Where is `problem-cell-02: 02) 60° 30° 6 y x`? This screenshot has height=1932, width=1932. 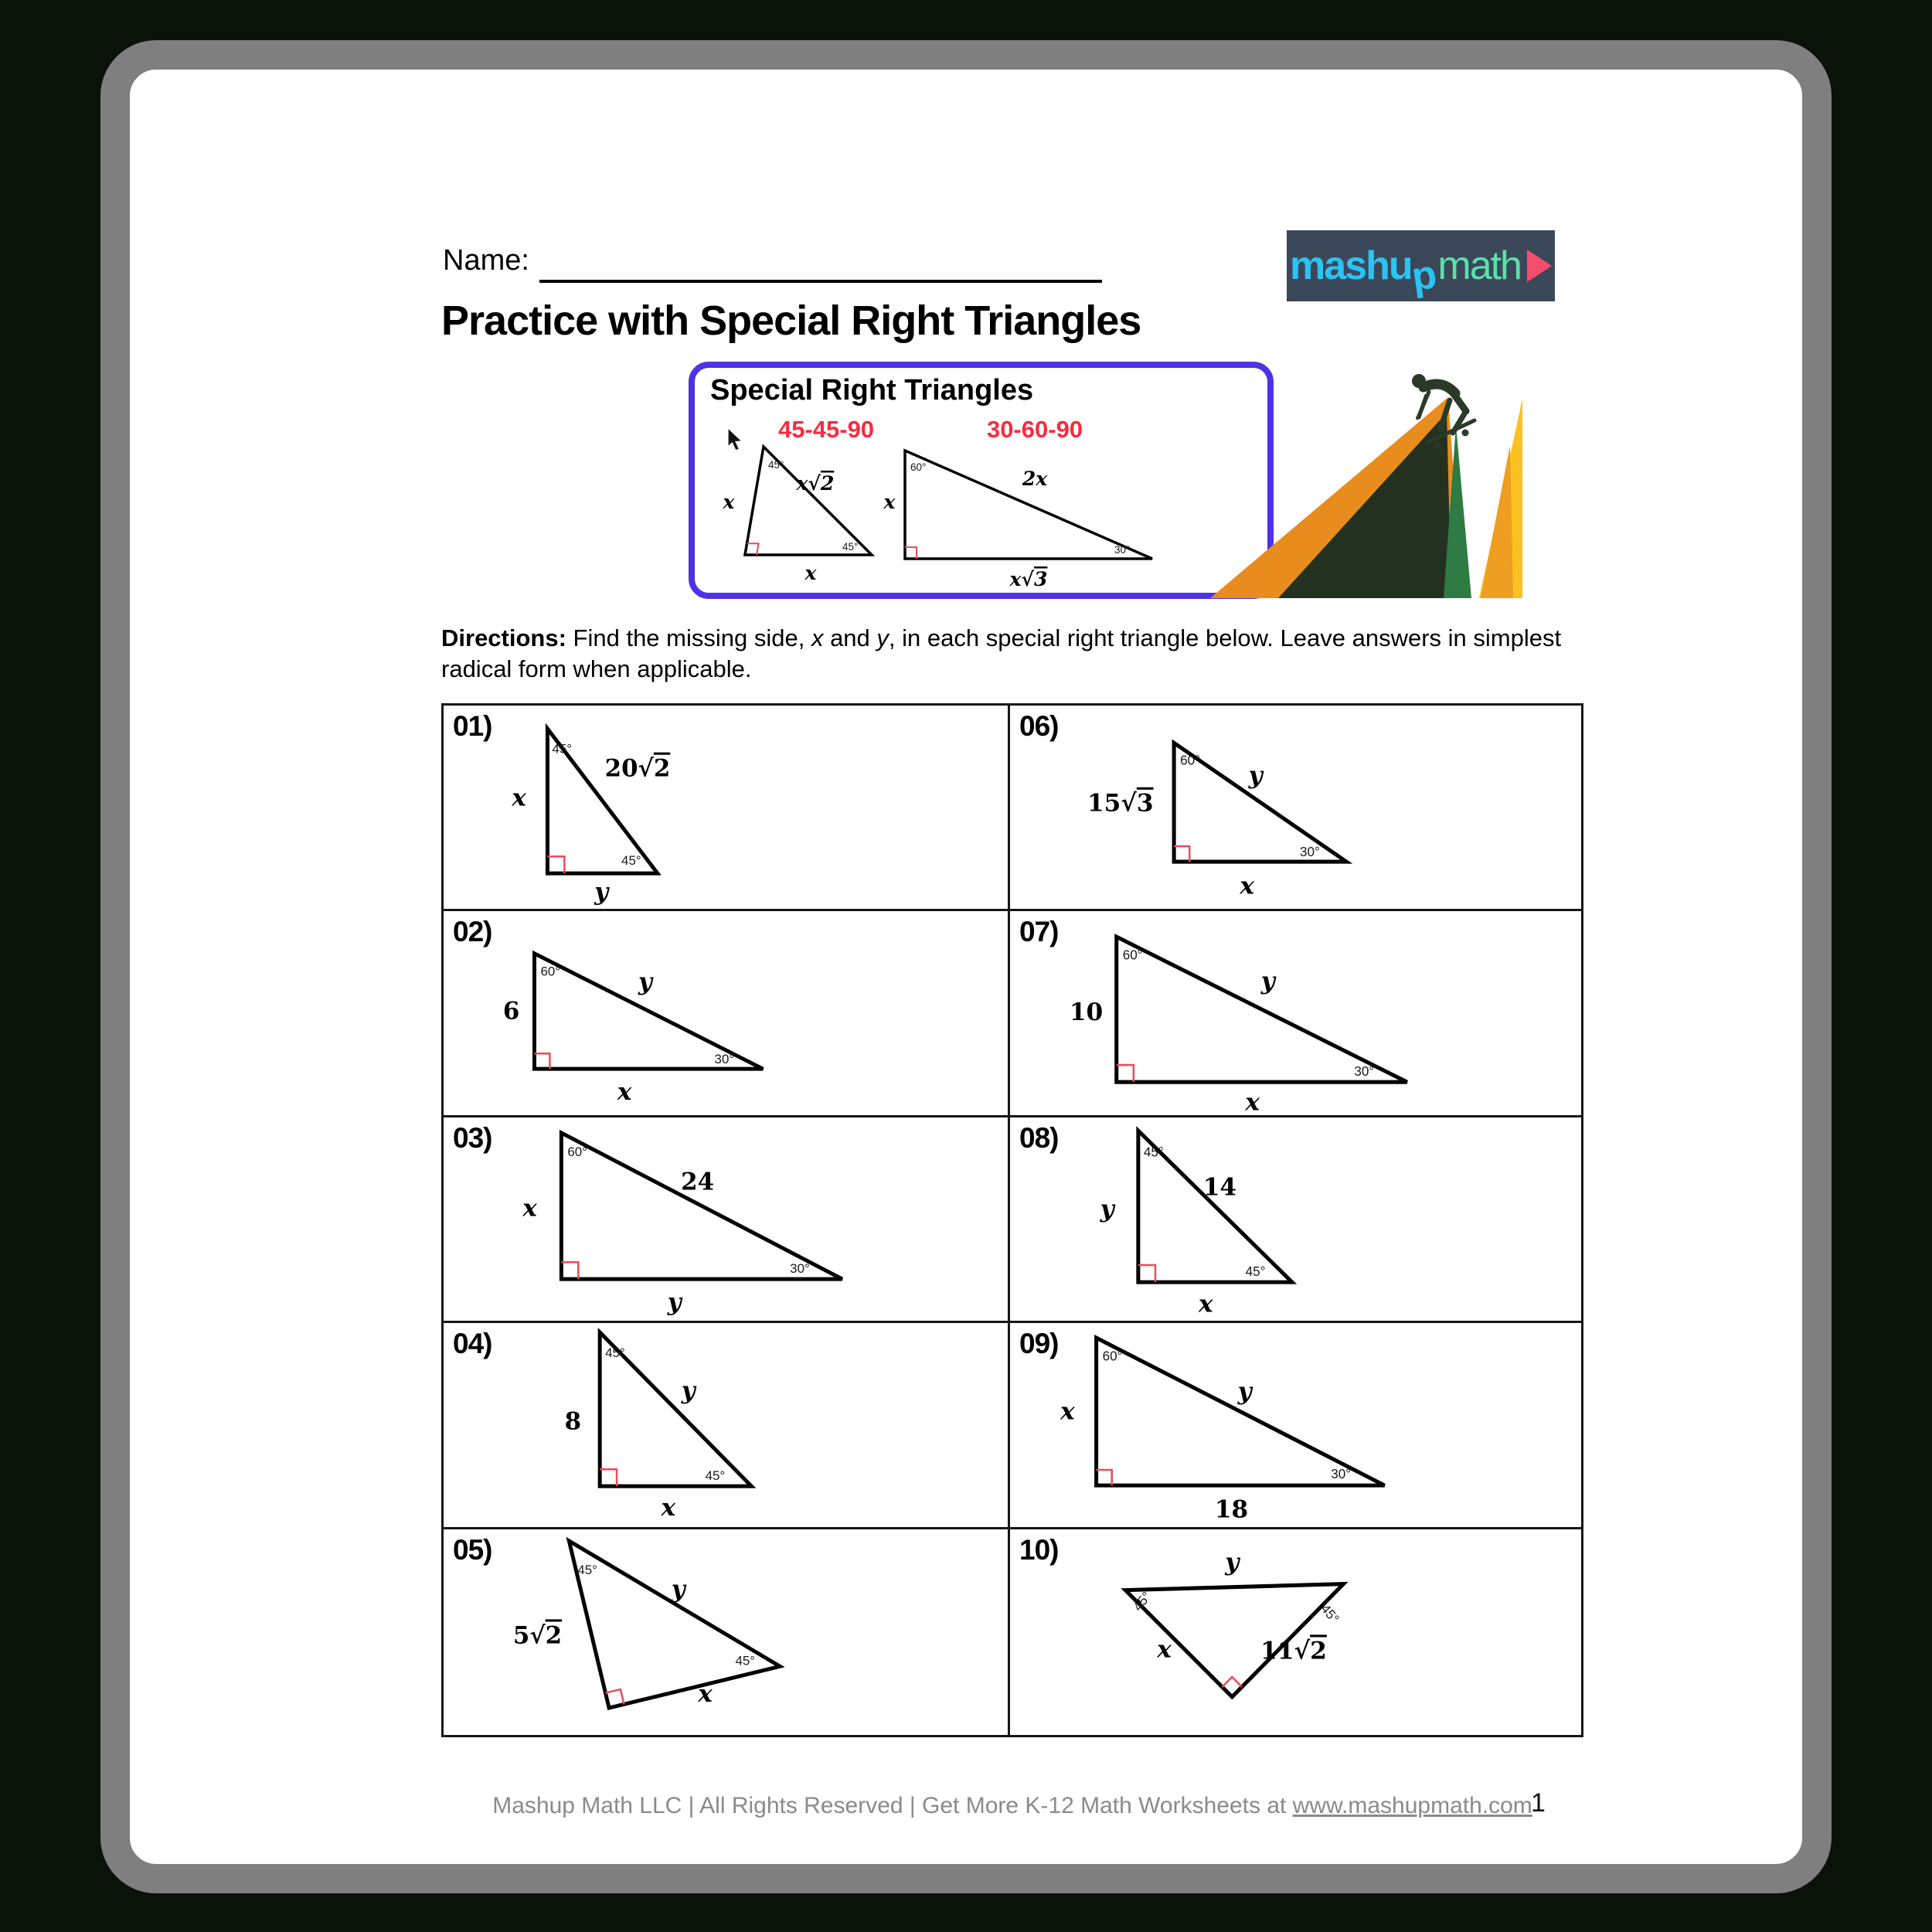
problem-cell-02: 02) 60° 30° 6 y x is located at coordinates (727, 1014).